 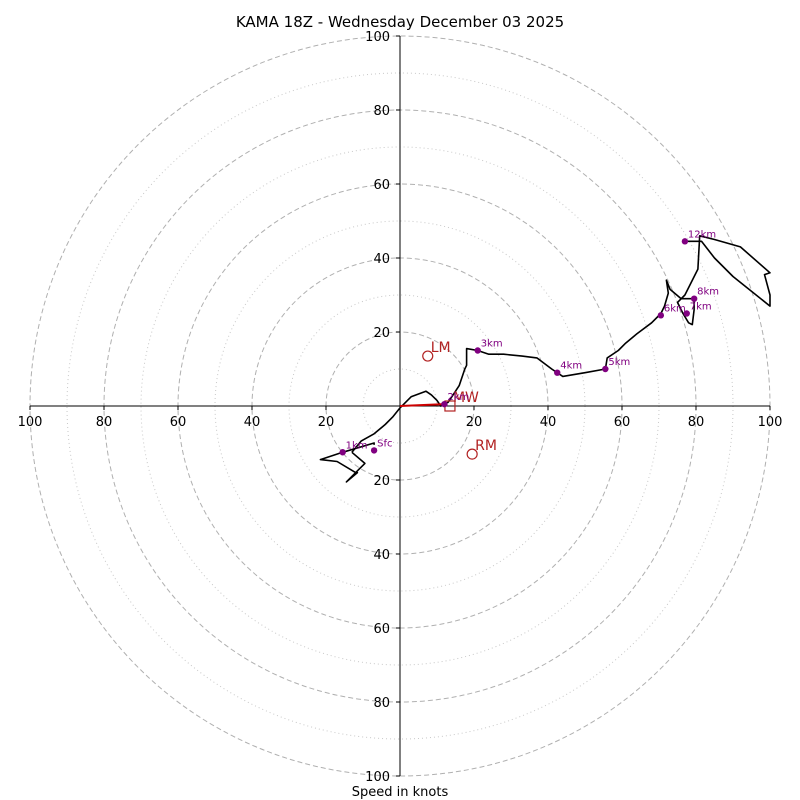 I want to click on height-markers: Sfc 1km 2km 3km 4km 5km 6km 7km 8km 12km, so click(x=529, y=342).